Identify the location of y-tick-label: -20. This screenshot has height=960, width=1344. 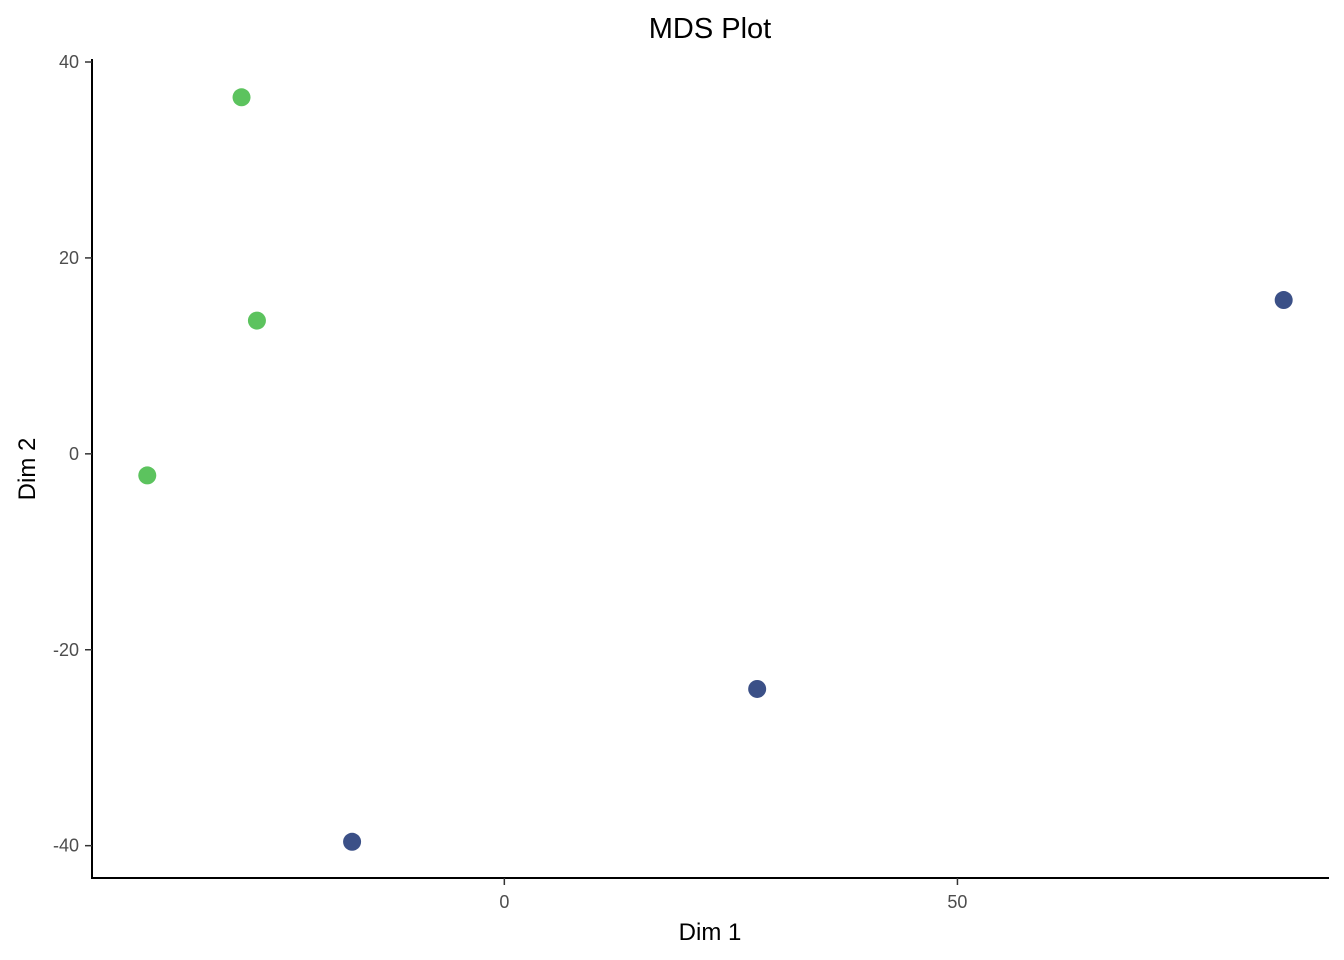
(66, 650).